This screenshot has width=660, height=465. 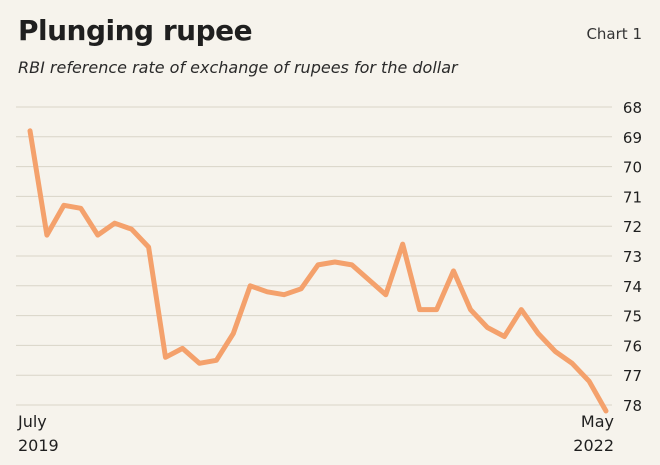 What do you see at coordinates (632, 108) in the screenshot?
I see `y-tick-label: 68` at bounding box center [632, 108].